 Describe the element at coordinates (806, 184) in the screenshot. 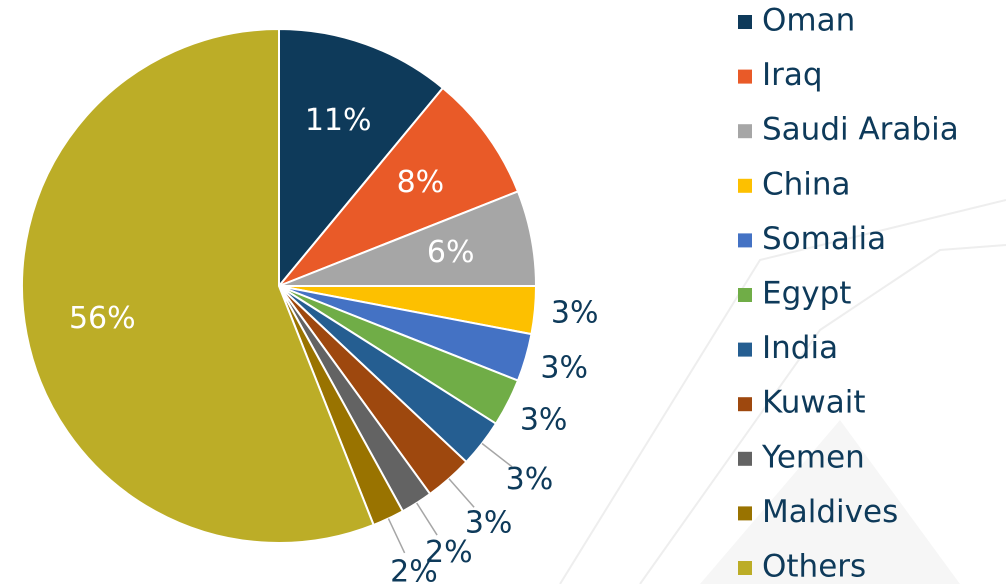

I see `legend-label: China` at that location.